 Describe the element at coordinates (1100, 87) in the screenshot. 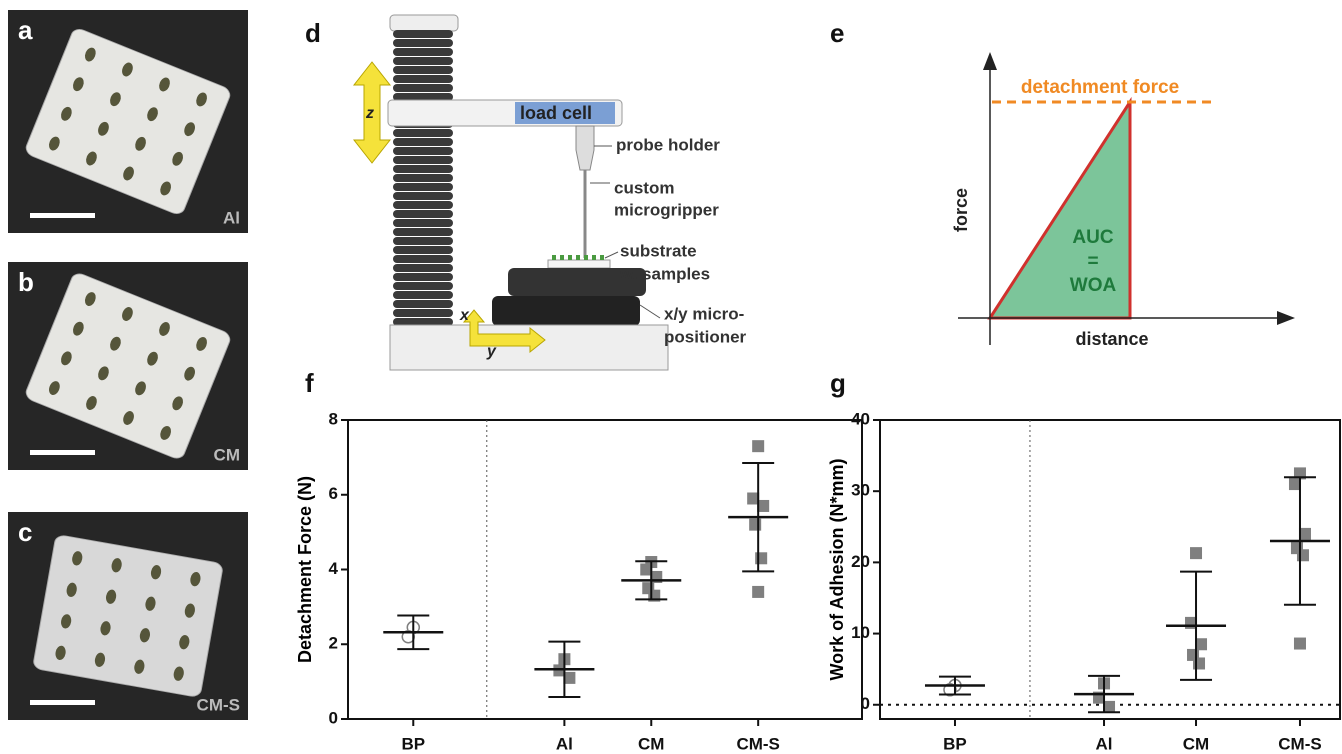

I see `threshold-label: detachment force` at that location.